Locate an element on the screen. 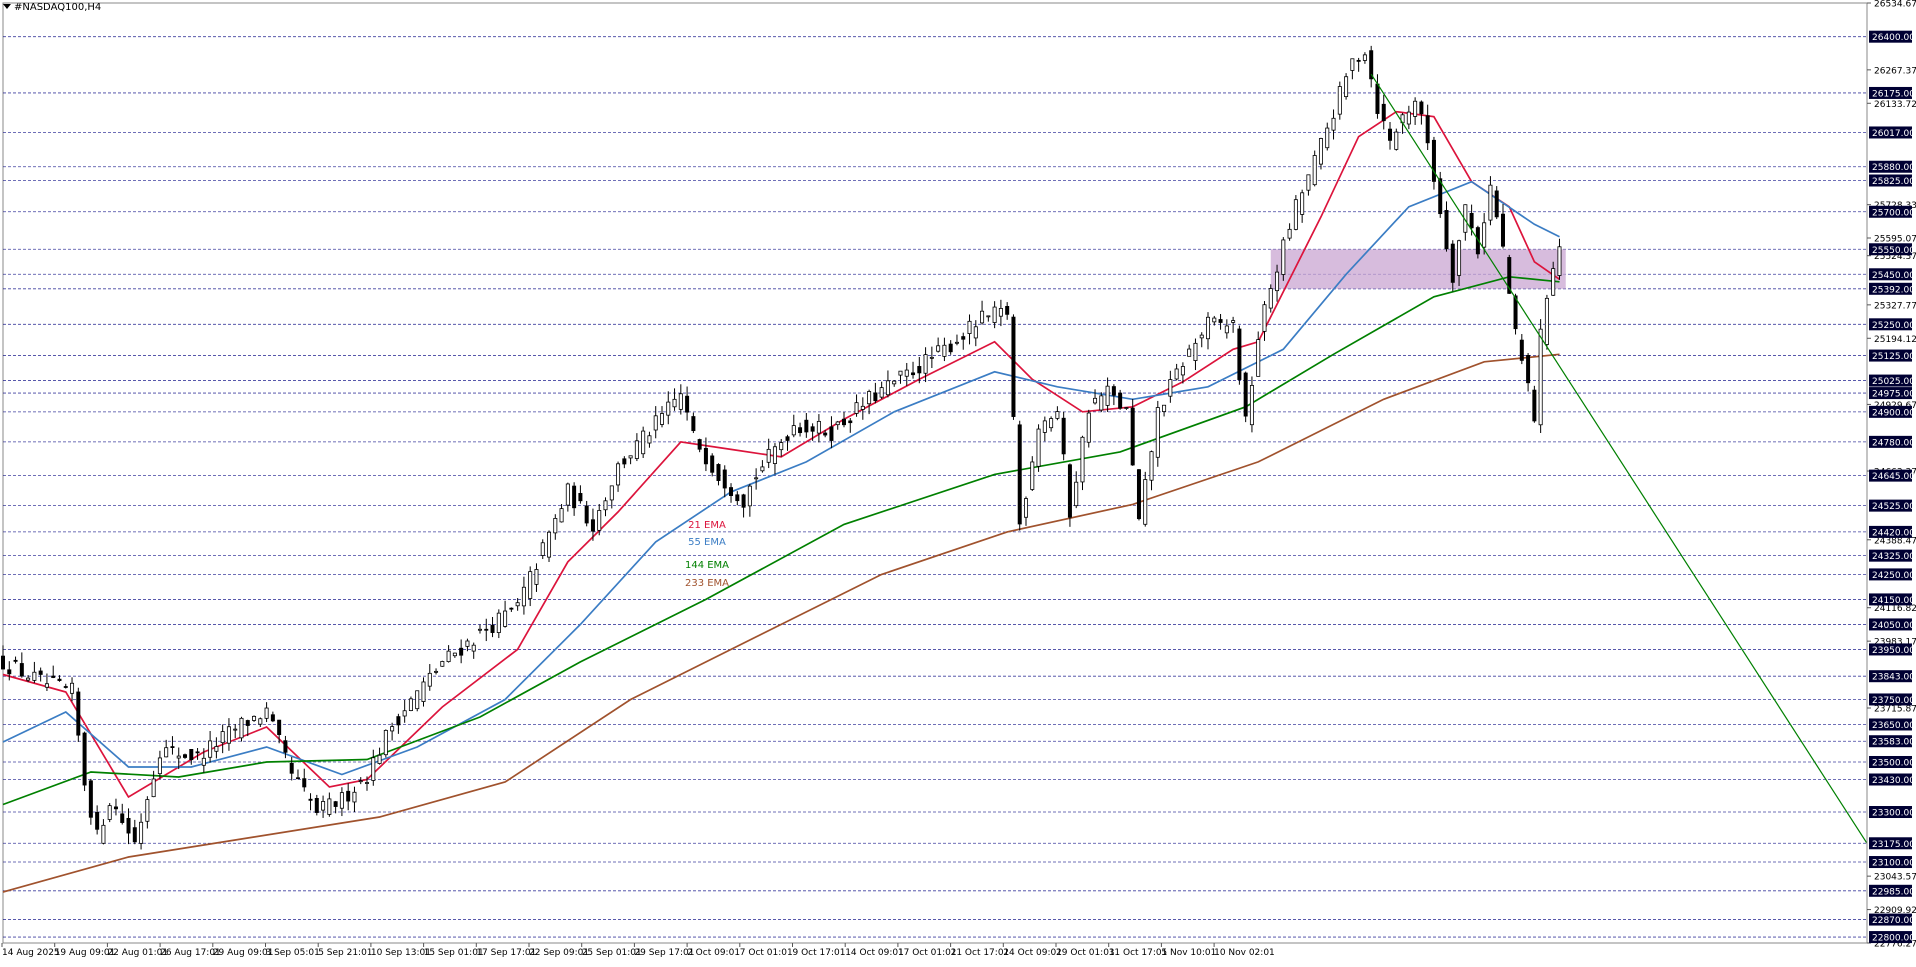 Image resolution: width=1916 pixels, height=967 pixels. price-level-label: 24325.00 is located at coordinates (1893, 557).